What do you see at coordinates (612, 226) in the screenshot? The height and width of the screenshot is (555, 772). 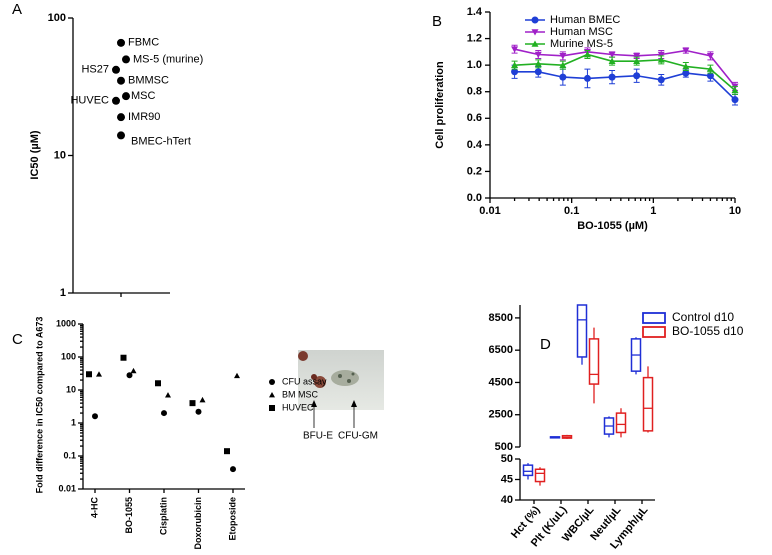 I see `x-axis-label: BO-1055 (µM)` at bounding box center [612, 226].